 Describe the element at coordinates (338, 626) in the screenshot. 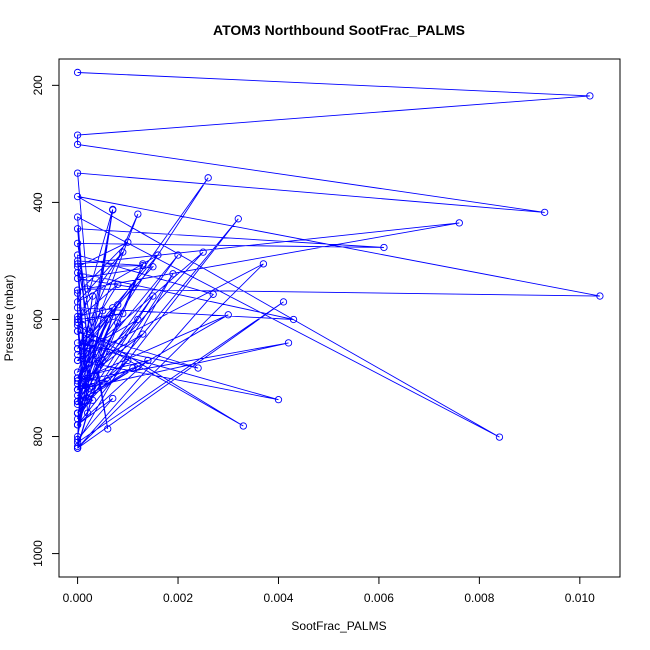

I see `x-axis-label: SootFrac_PALMS` at that location.